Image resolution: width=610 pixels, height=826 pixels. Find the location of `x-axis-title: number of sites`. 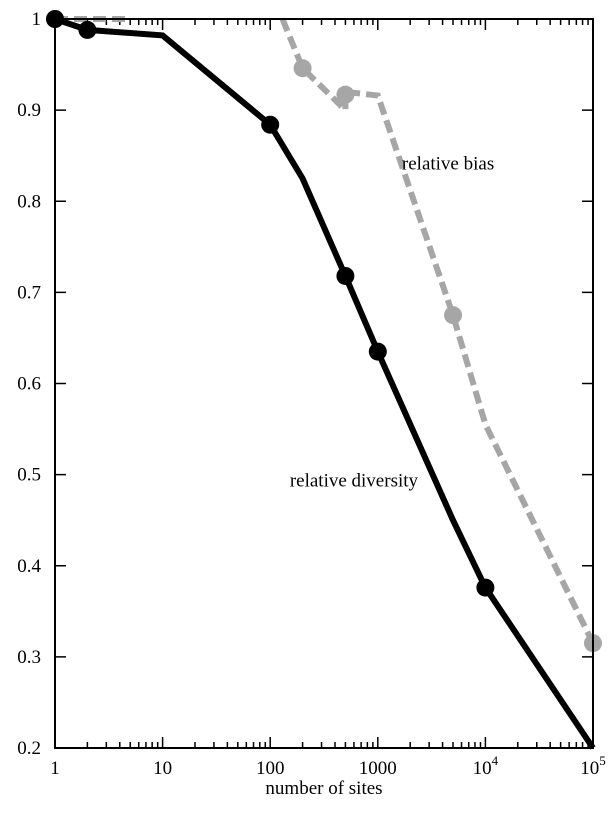

x-axis-title: number of sites is located at coordinates (323, 788).